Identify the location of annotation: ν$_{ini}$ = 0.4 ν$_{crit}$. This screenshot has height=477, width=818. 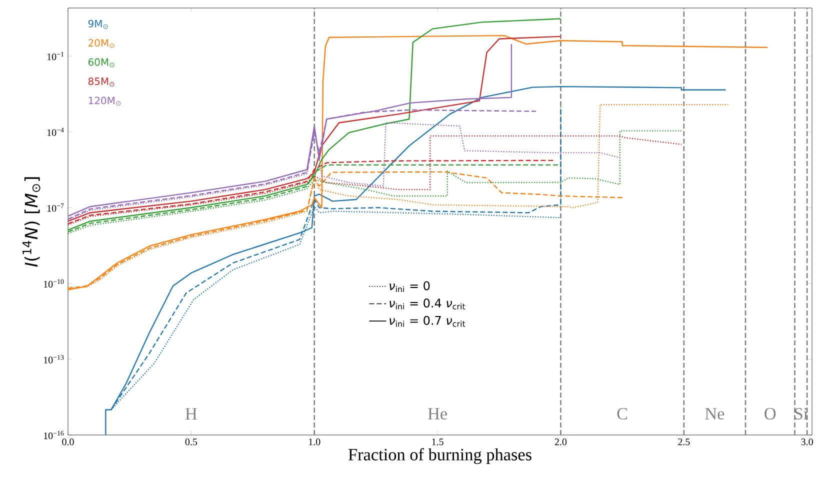
(428, 304).